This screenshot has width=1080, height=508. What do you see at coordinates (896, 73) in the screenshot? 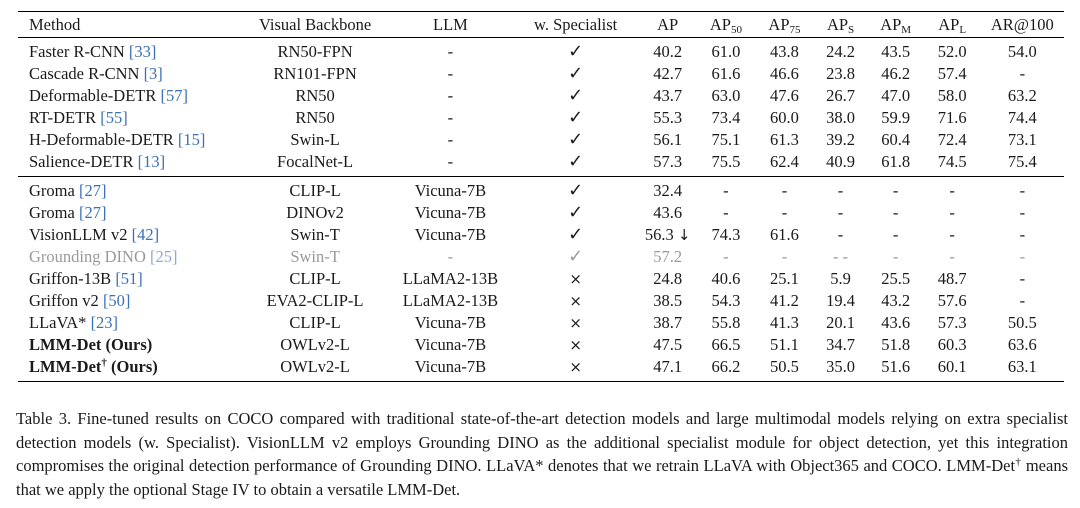
I see `apm-cell: 46.2` at bounding box center [896, 73].